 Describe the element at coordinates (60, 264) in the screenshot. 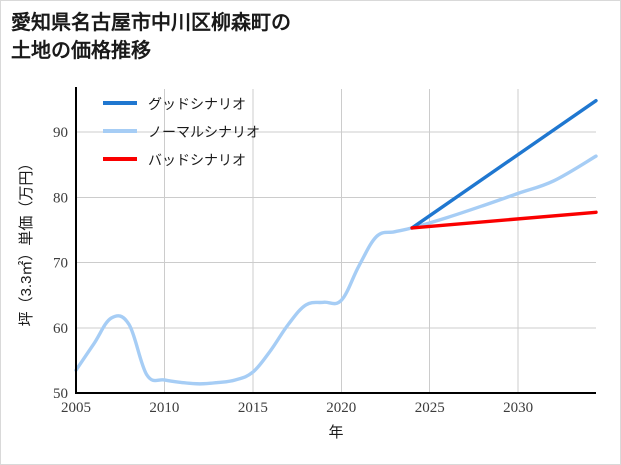

I see `y-tick-label-70: 70` at that location.